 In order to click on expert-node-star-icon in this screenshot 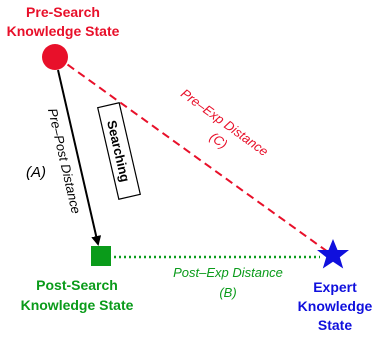, I will do `click(333, 254)`.